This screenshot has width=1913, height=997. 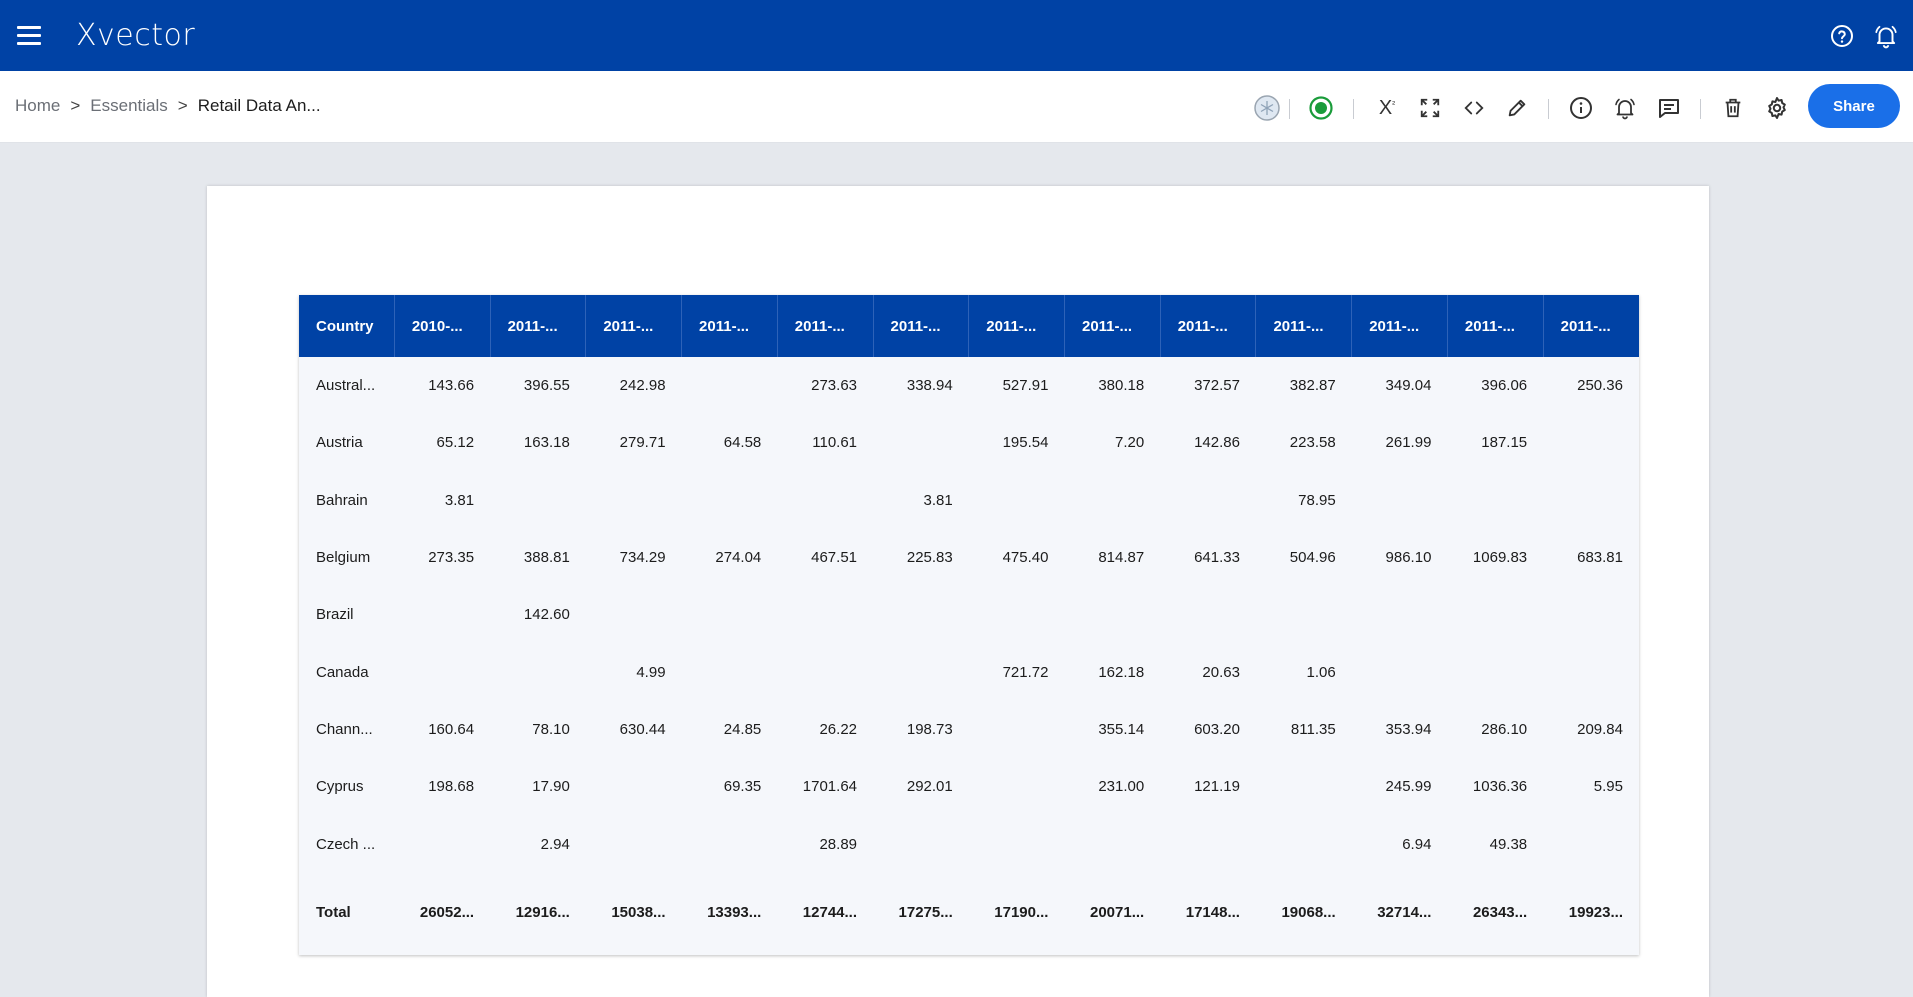 What do you see at coordinates (929, 729) in the screenshot?
I see `table-cell: 198.73` at bounding box center [929, 729].